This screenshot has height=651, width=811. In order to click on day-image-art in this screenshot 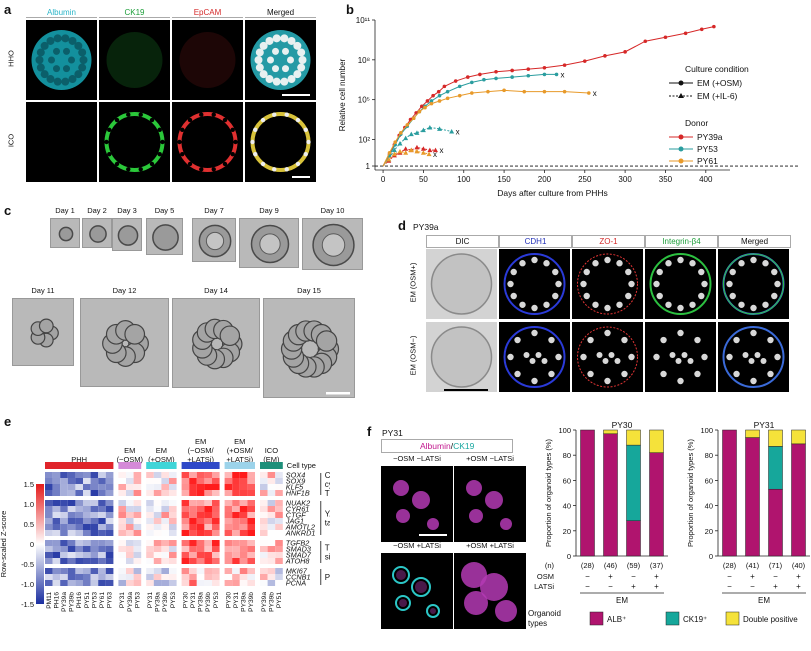, I will do `click(270, 244)`.